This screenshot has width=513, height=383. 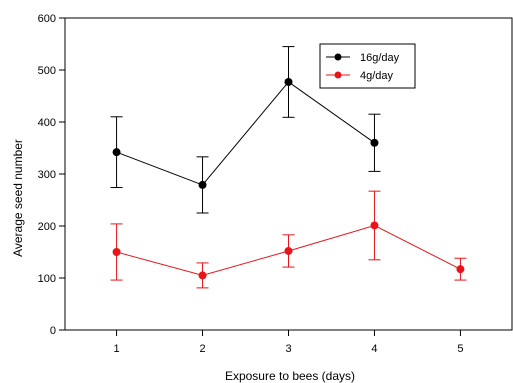 What do you see at coordinates (374, 349) in the screenshot?
I see `x-tick-label: 4` at bounding box center [374, 349].